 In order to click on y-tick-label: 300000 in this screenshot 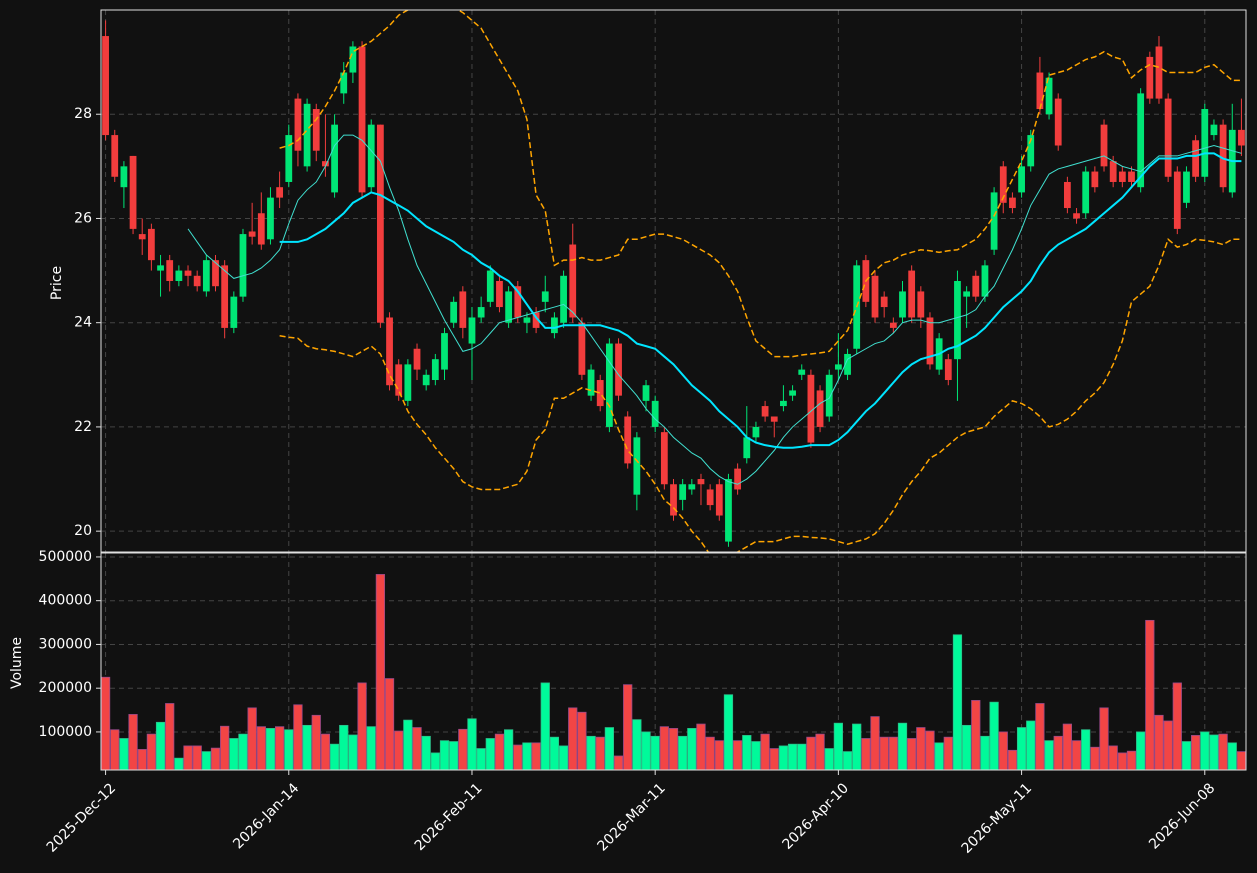, I will do `click(65, 644)`.